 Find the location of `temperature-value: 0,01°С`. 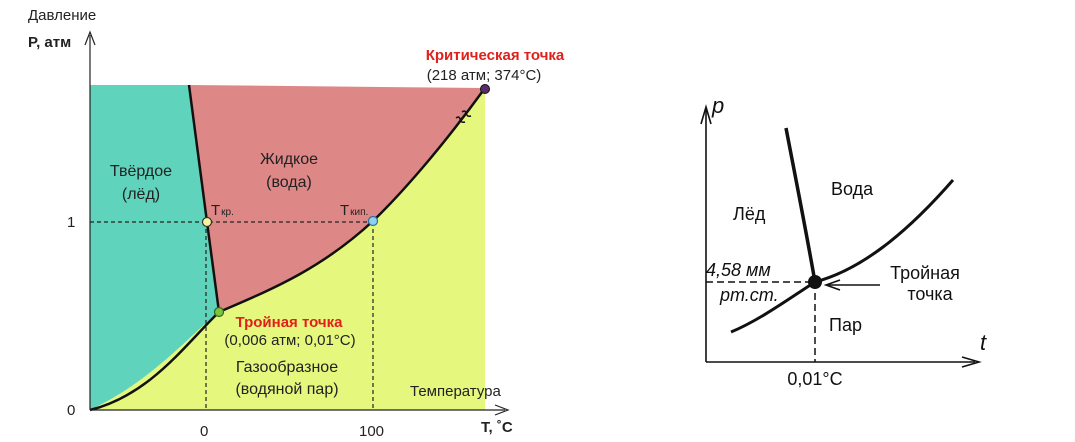

temperature-value: 0,01°С is located at coordinates (814, 379).